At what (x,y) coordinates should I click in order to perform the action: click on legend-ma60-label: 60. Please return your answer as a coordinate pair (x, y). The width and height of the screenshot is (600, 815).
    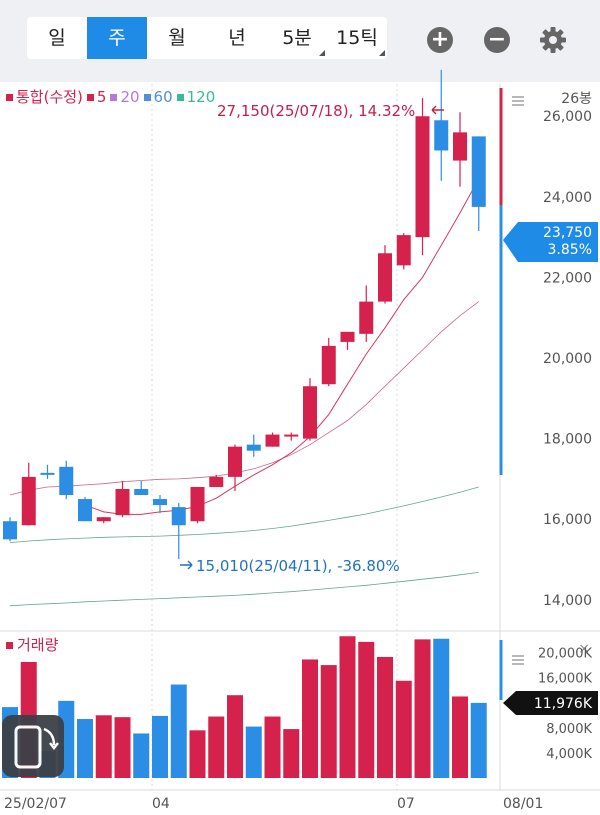
    Looking at the image, I should click on (163, 96).